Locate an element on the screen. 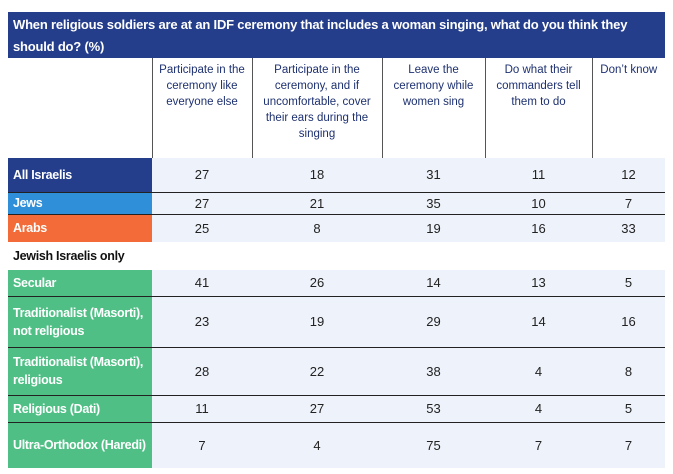 The height and width of the screenshot is (474, 673). value-cell: 18 is located at coordinates (317, 175).